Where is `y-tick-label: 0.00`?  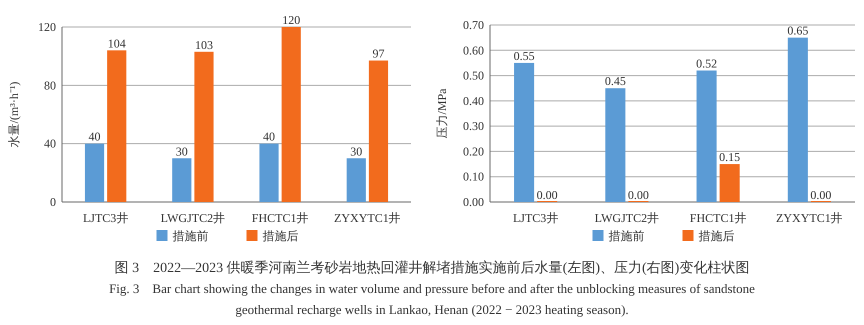 y-tick-label: 0.00 is located at coordinates (473, 202).